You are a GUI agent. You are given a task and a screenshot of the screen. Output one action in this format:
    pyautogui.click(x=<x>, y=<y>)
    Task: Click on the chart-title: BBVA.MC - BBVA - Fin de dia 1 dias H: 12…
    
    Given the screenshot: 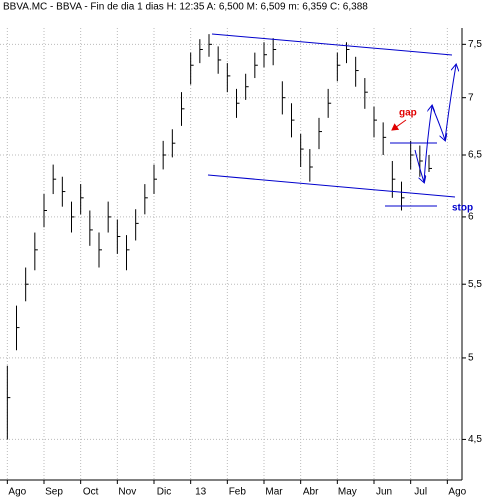 What is the action you would take?
    pyautogui.click(x=185, y=7)
    